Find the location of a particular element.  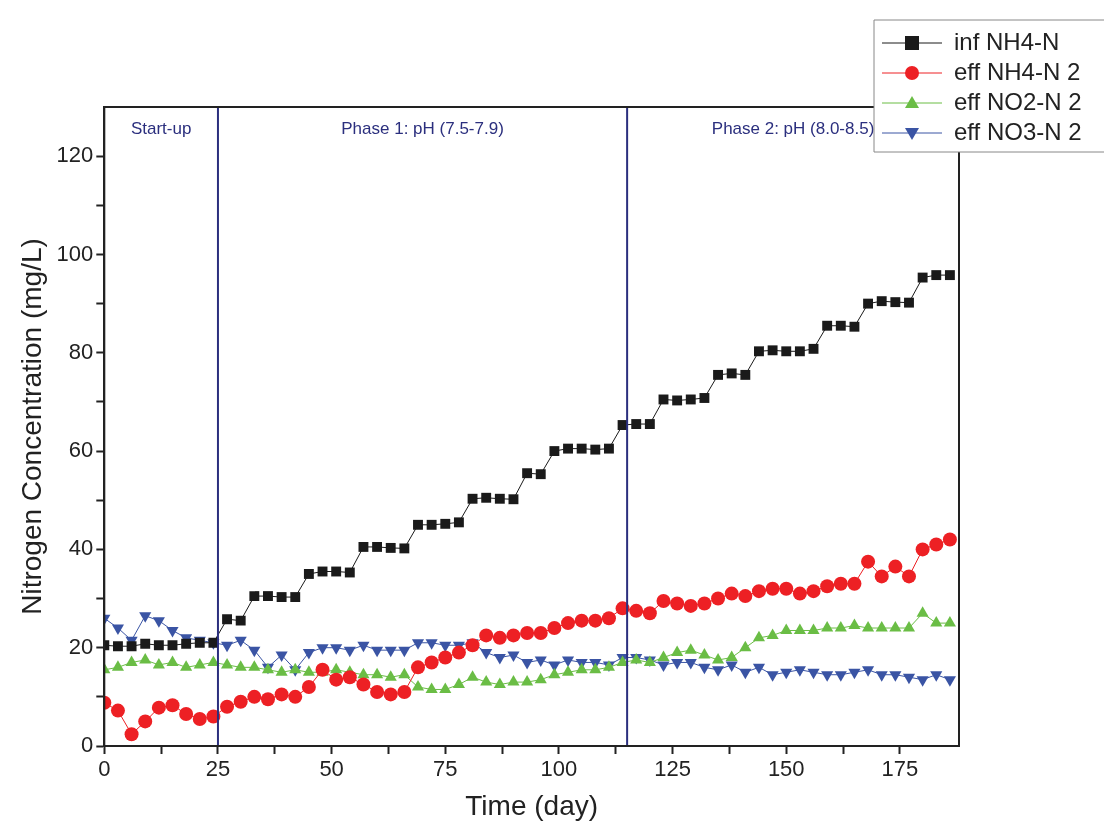

y-tick-label: 20 is located at coordinates (81, 646).